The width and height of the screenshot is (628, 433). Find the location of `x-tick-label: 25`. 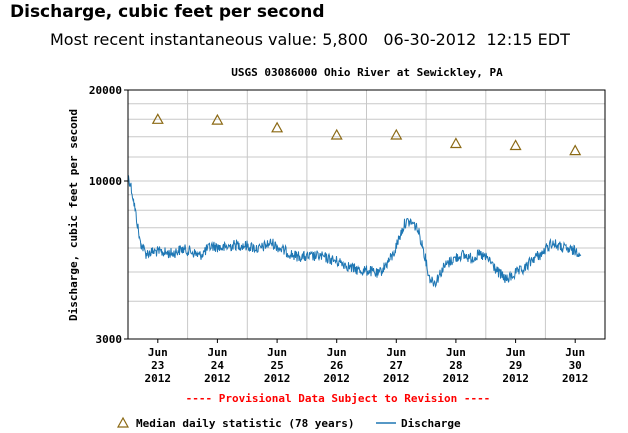

x-tick-label: 25 is located at coordinates (276, 365).